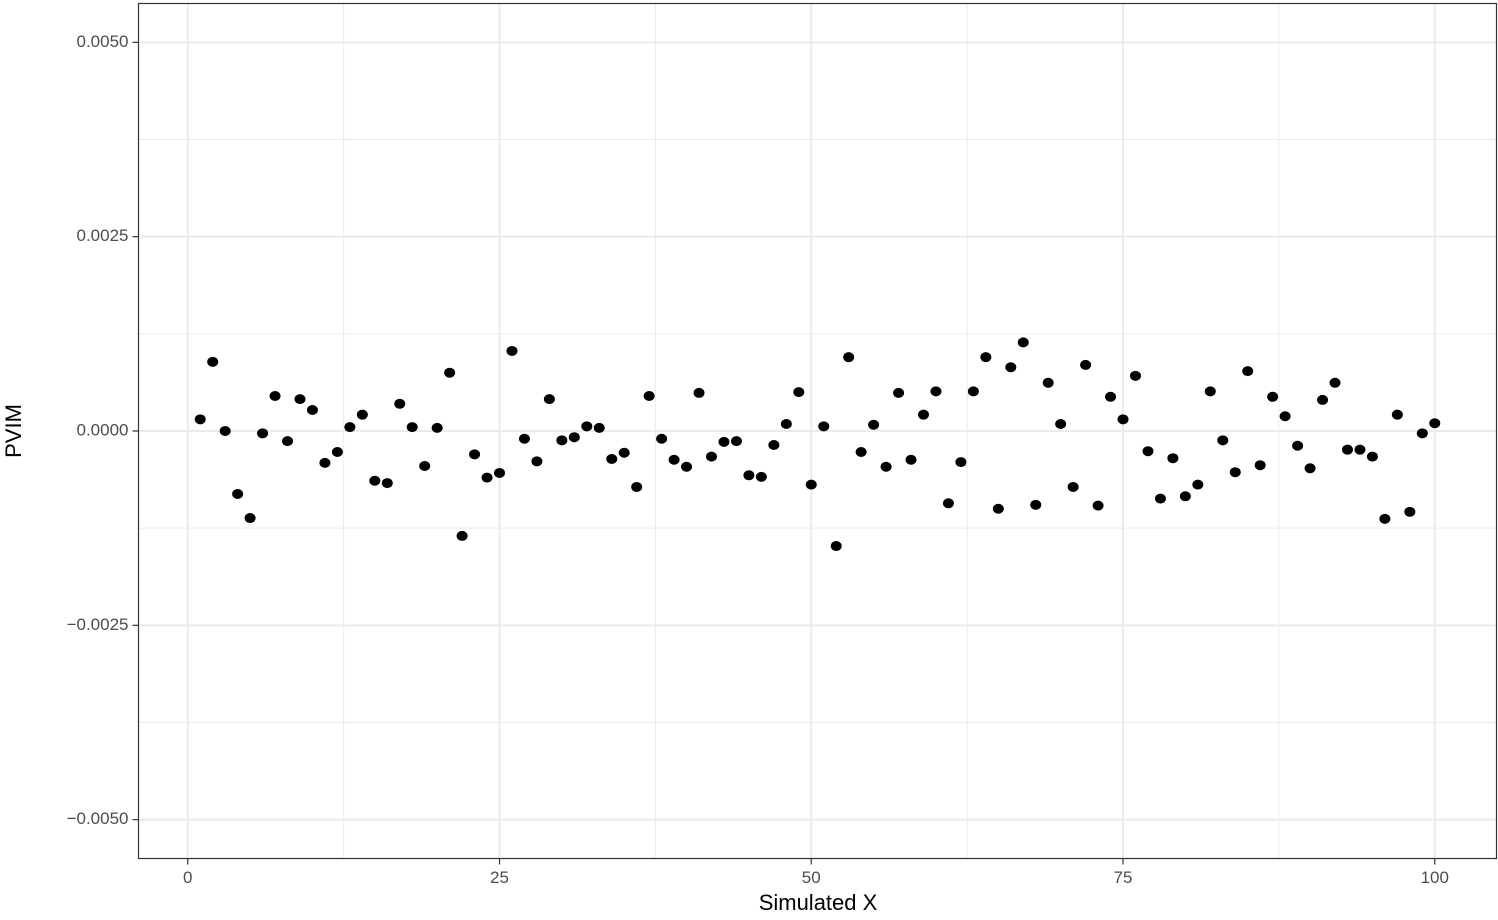 The image size is (1498, 920). What do you see at coordinates (187, 877) in the screenshot?
I see `x-tick-label: 0` at bounding box center [187, 877].